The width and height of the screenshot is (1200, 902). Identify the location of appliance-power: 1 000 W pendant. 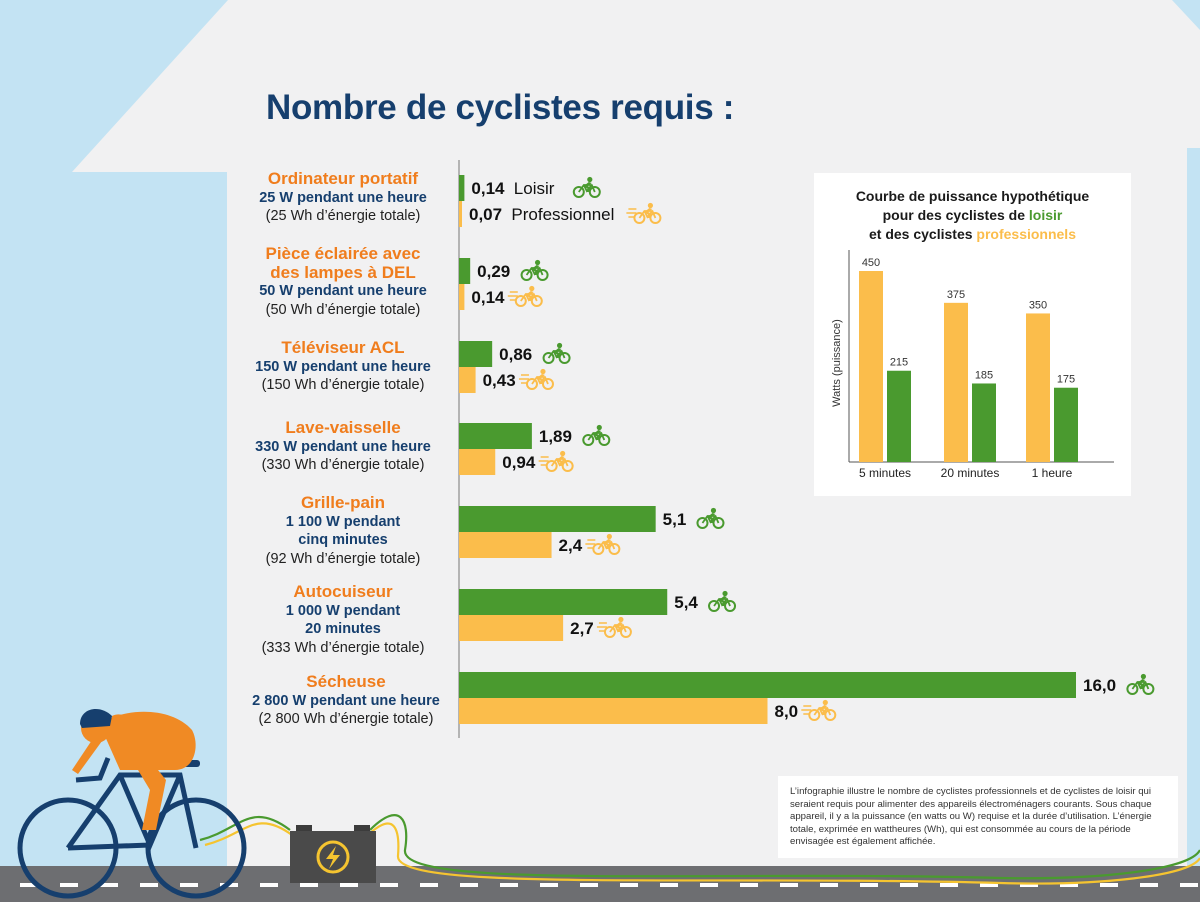
(343, 610).